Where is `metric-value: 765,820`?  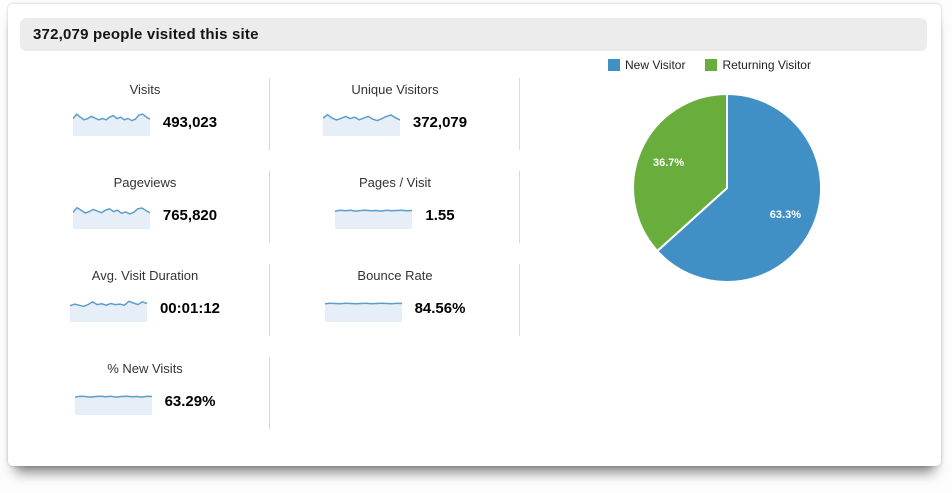
metric-value: 765,820 is located at coordinates (190, 215).